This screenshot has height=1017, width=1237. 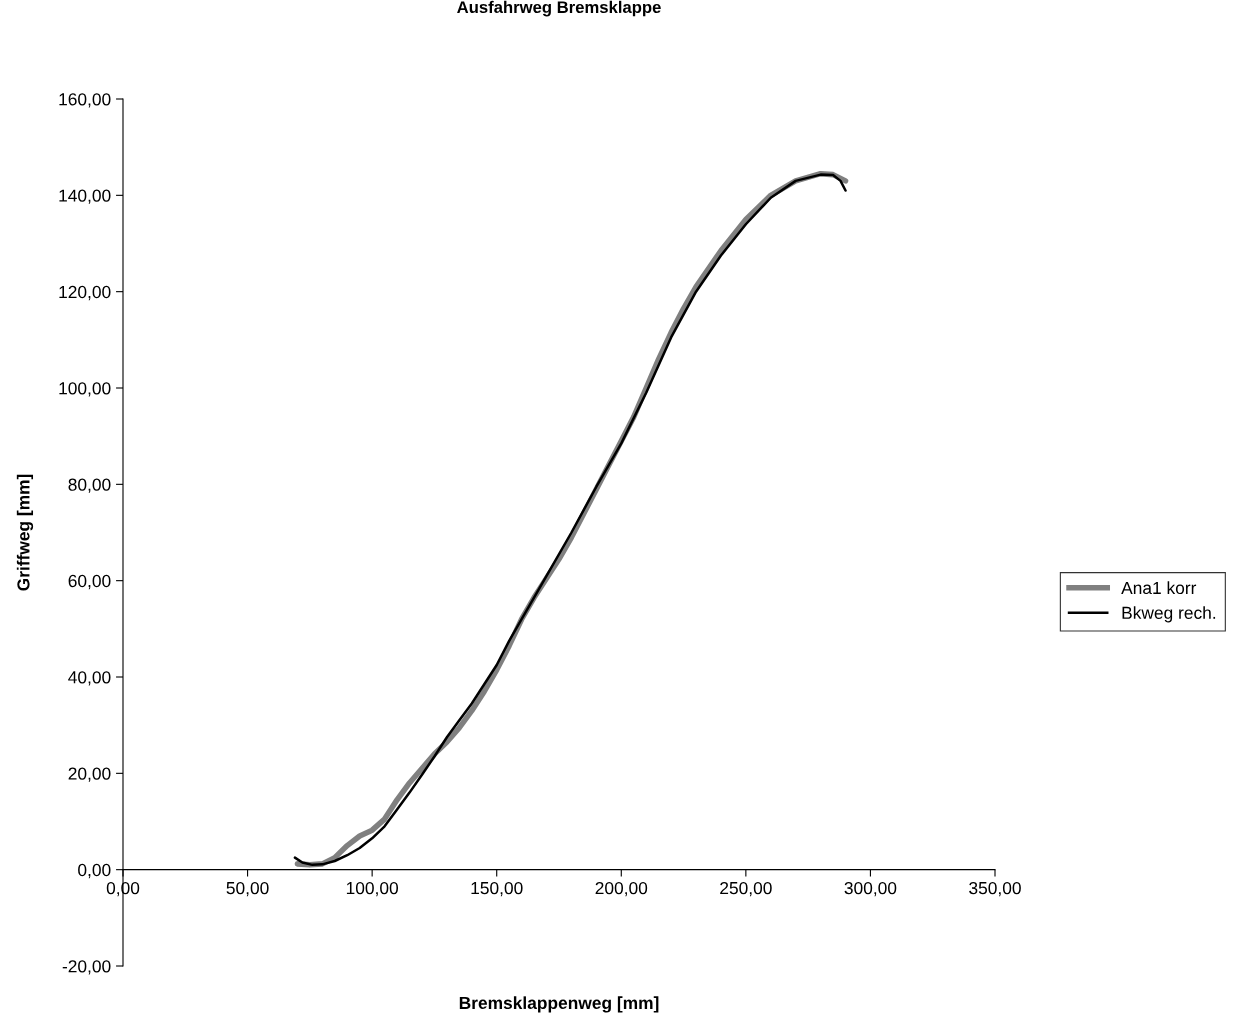 What do you see at coordinates (621, 889) in the screenshot?
I see `x-tick-label: 200,00` at bounding box center [621, 889].